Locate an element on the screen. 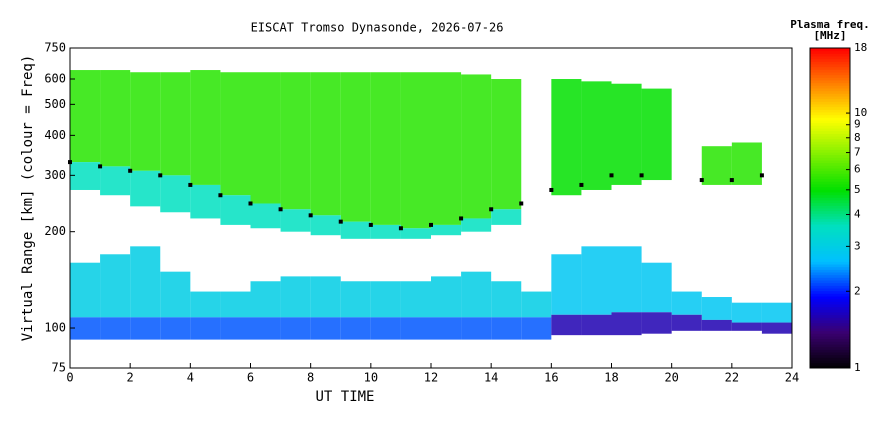  x-tick-label: 8 is located at coordinates (310, 378).